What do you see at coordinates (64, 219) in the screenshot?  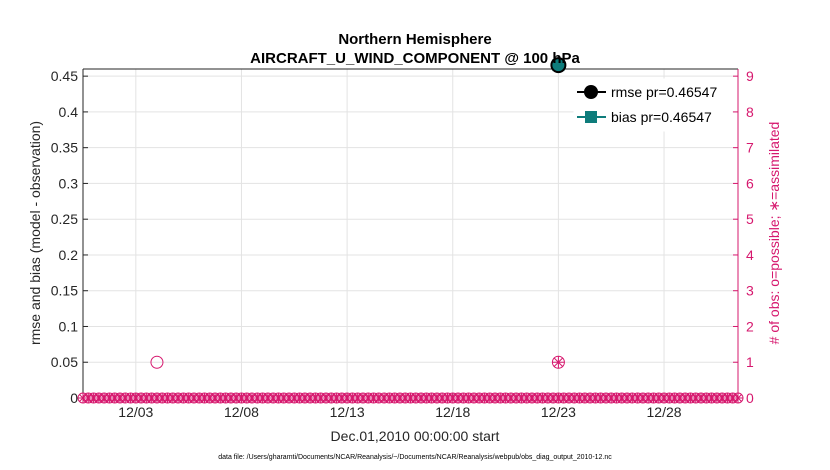 I see `y-tick-label-left: 0.25` at bounding box center [64, 219].